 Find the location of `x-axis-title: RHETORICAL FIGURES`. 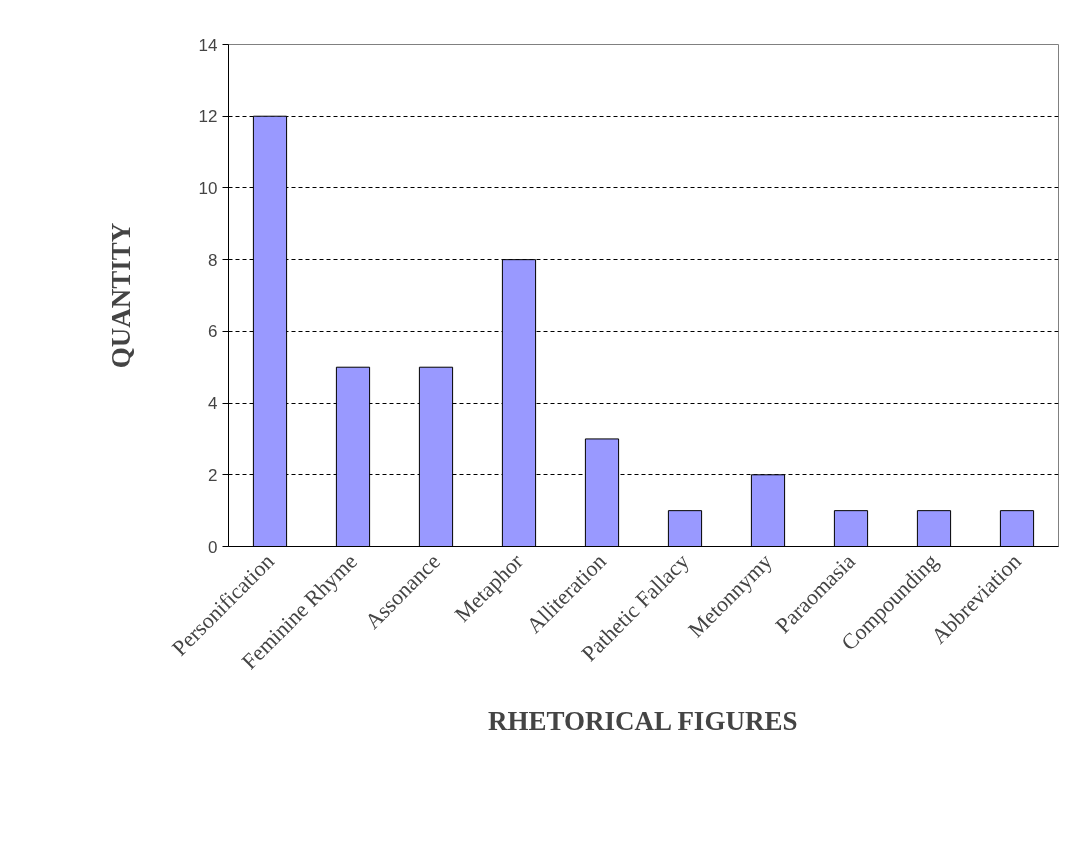

x-axis-title: RHETORICAL FIGURES is located at coordinates (643, 720).